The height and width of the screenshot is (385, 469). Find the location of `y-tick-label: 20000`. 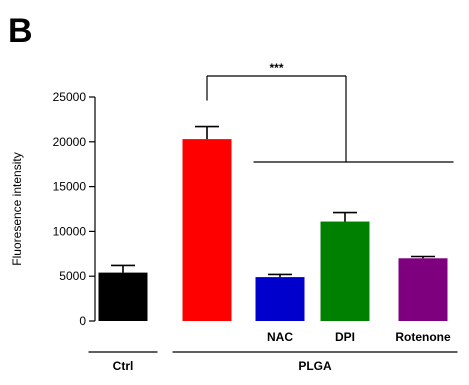

y-tick-label: 20000 is located at coordinates (70, 142).